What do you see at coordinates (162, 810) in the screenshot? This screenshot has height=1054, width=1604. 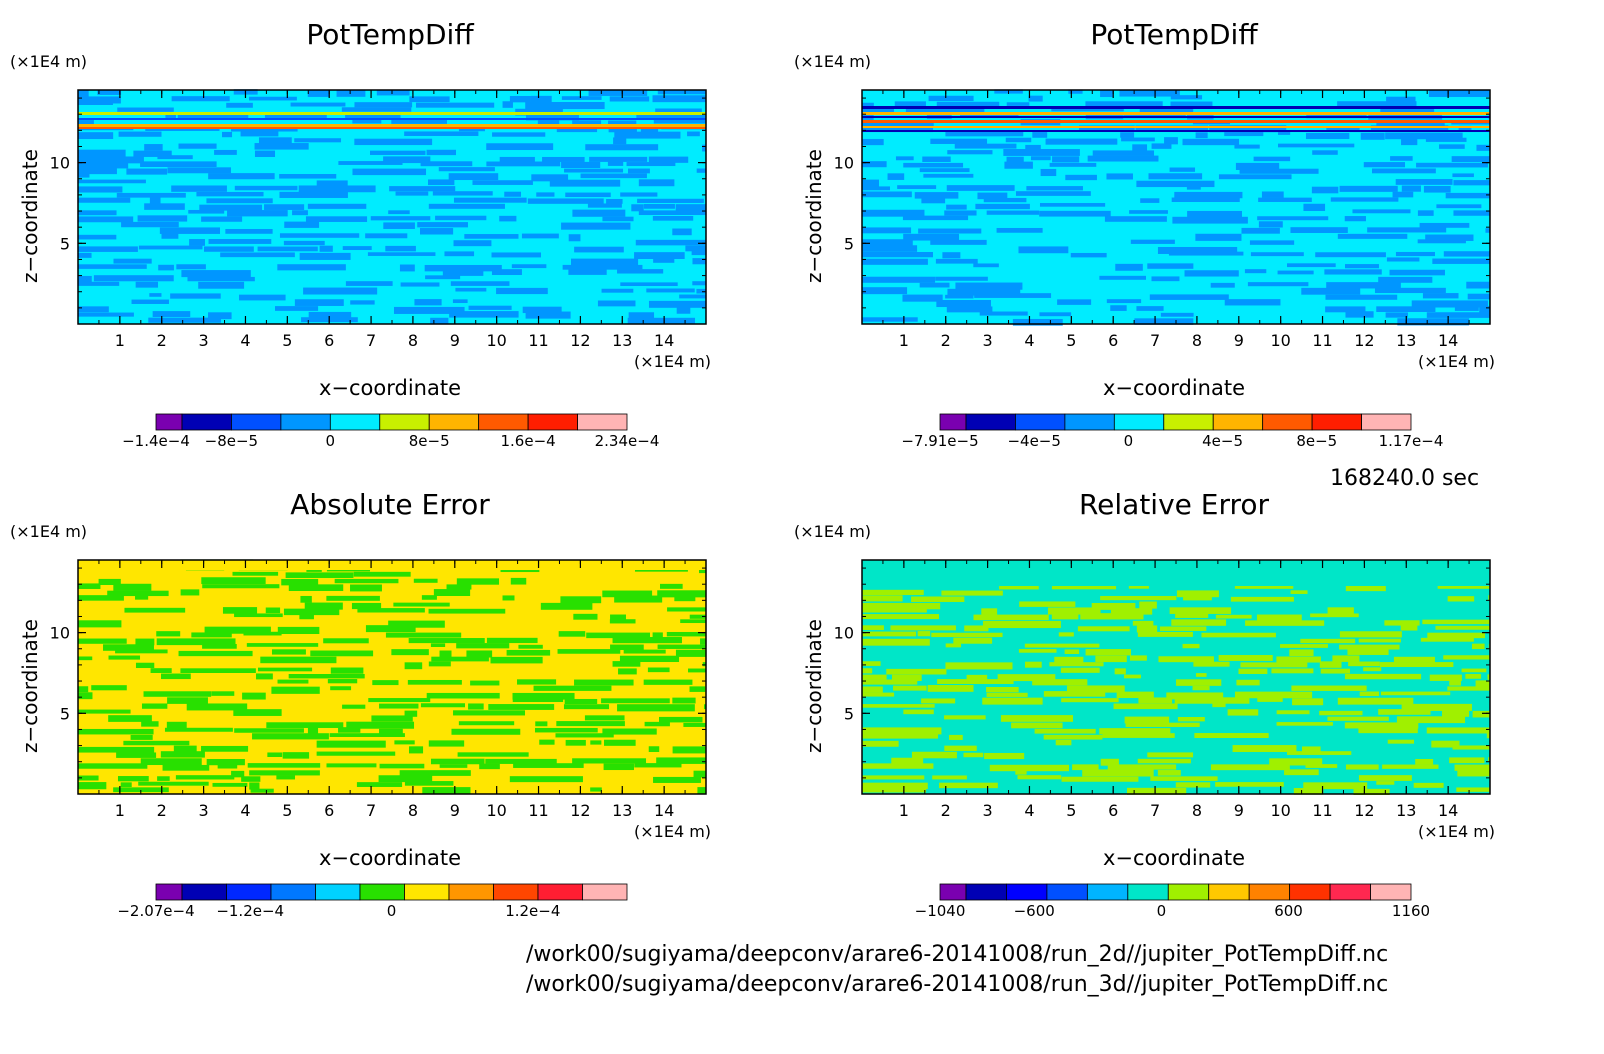 I see `x-tick-label: 2` at bounding box center [162, 810].